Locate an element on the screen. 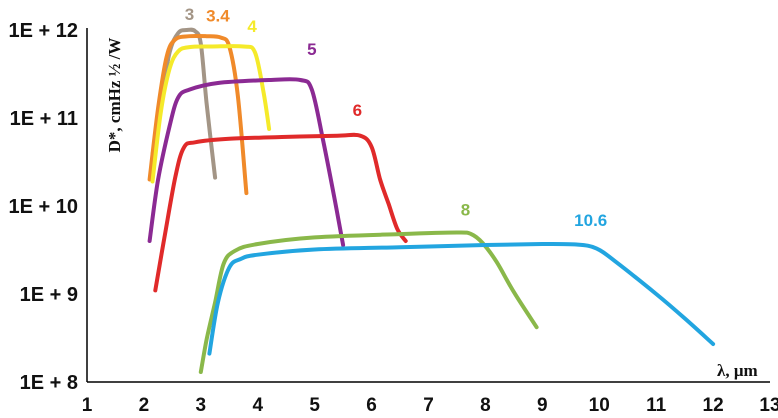 This screenshot has height=418, width=778. x-tick-label: 12 is located at coordinates (713, 404).